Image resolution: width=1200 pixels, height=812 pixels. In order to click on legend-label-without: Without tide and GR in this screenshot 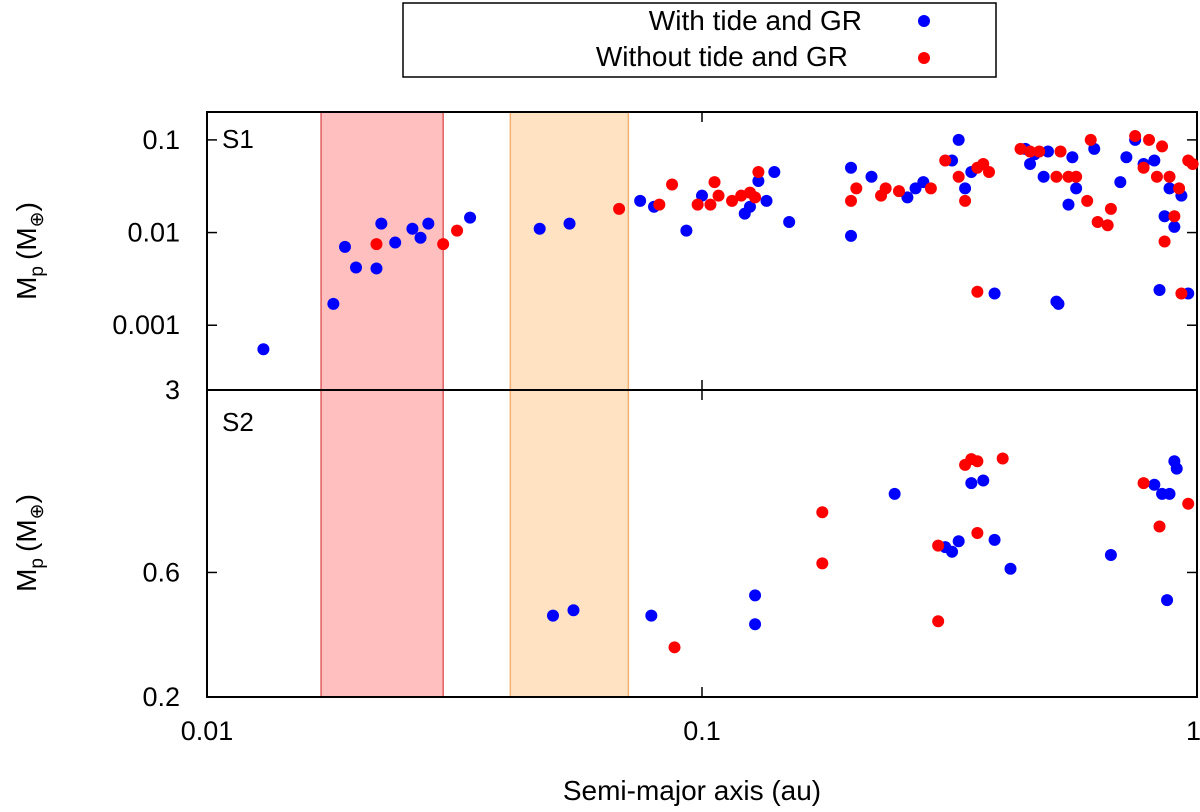, I will do `click(722, 56)`.